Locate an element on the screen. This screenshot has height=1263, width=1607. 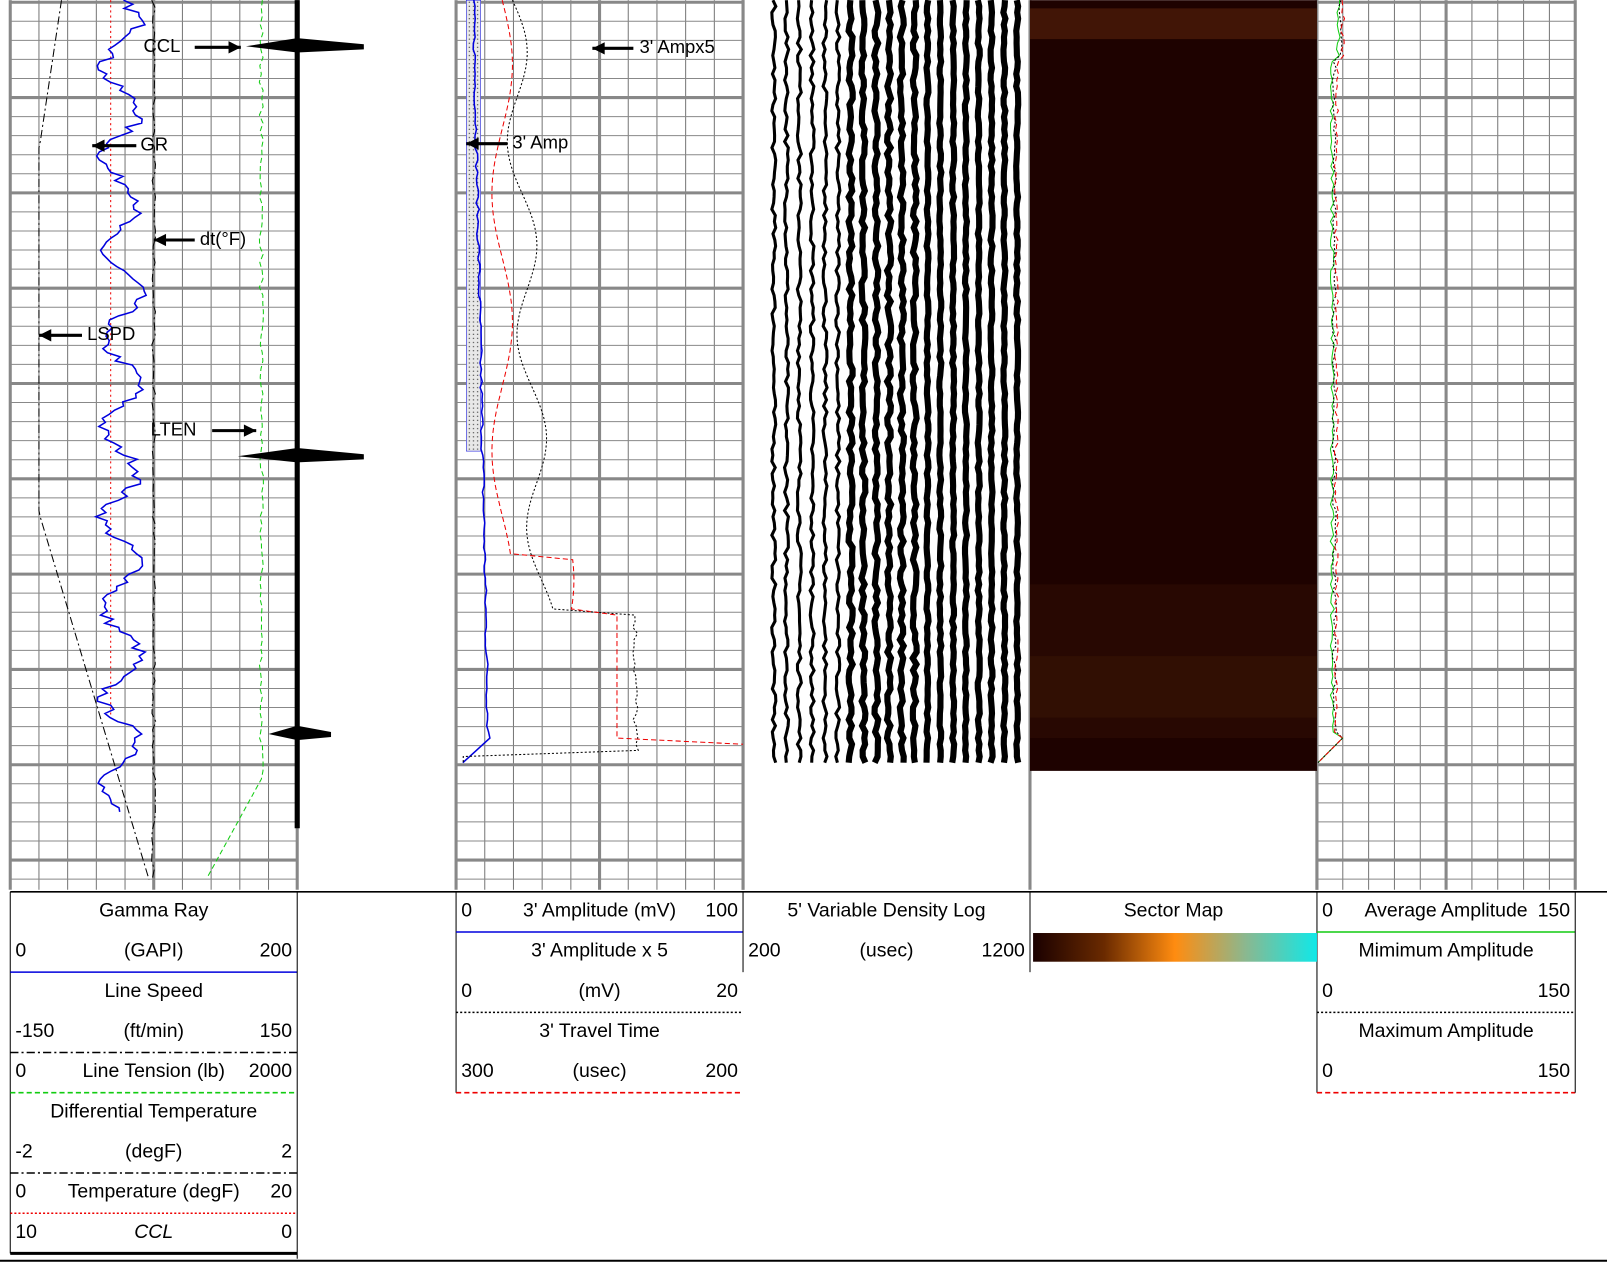
annotation: dt(°F) is located at coordinates (223, 238).